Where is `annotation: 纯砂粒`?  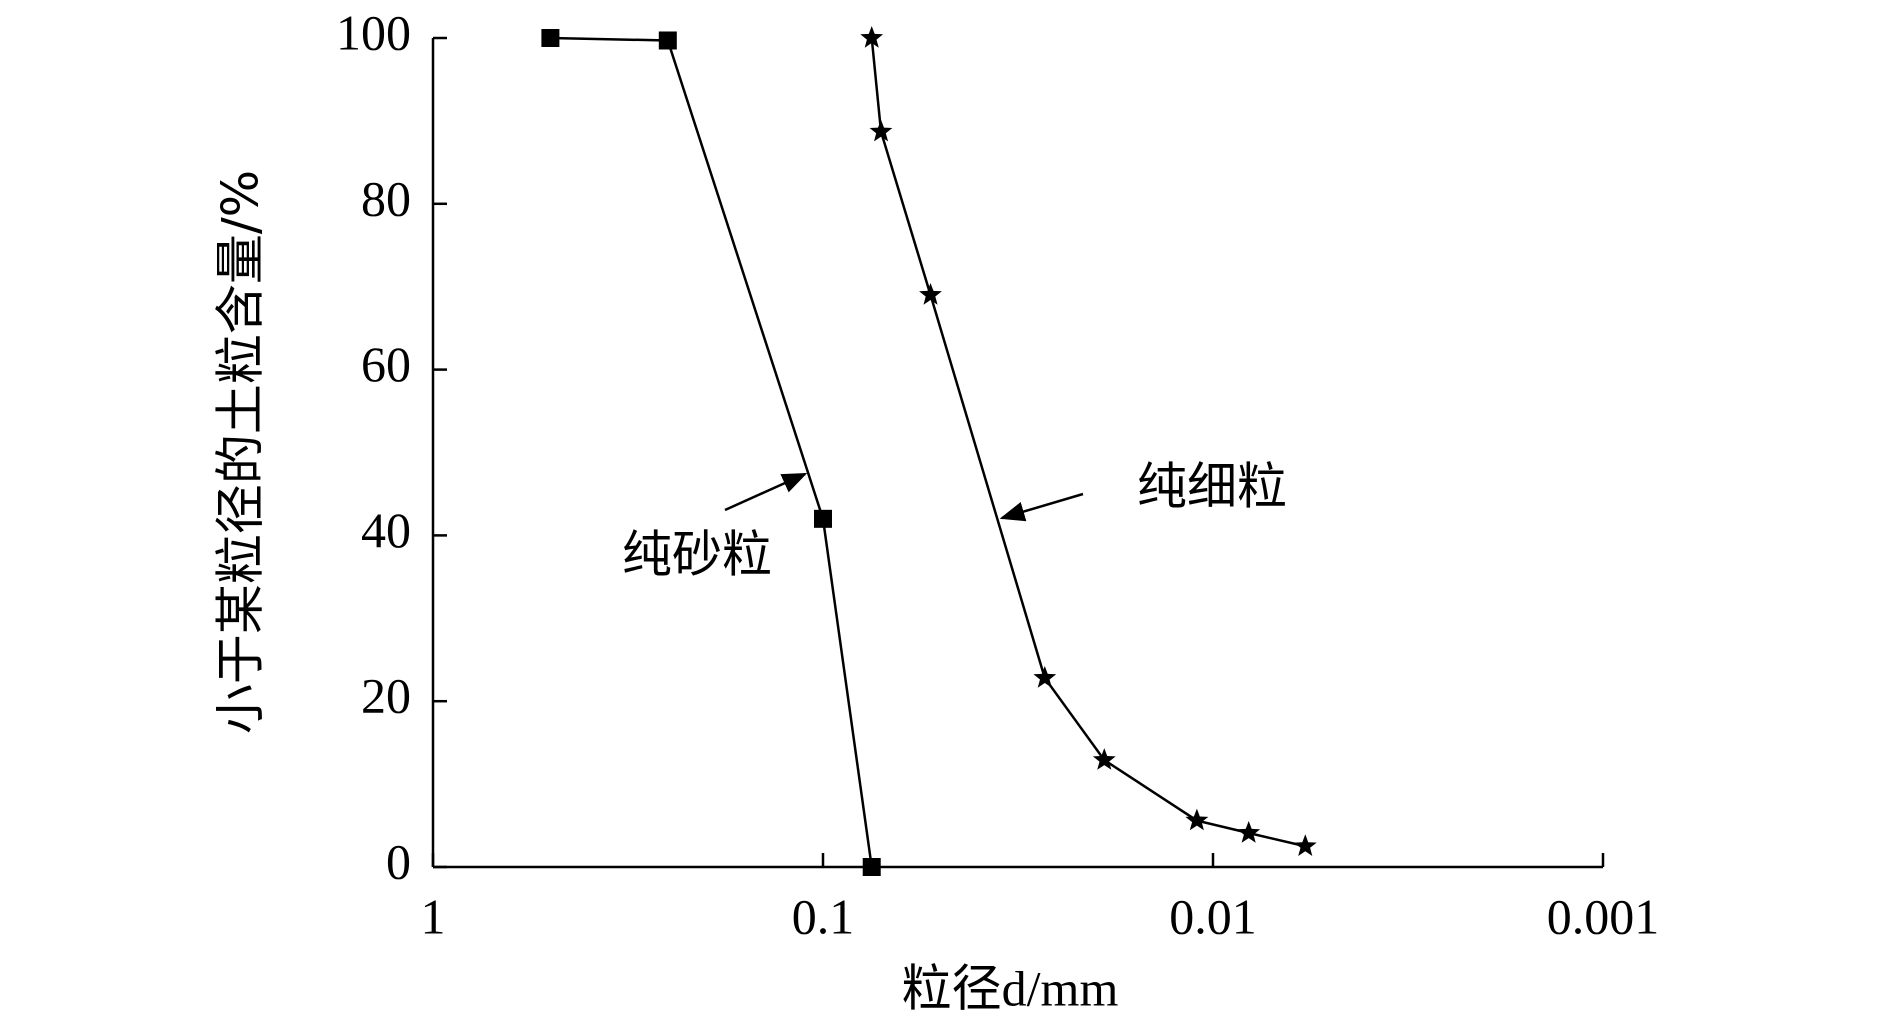
annotation: 纯砂粒 is located at coordinates (697, 555).